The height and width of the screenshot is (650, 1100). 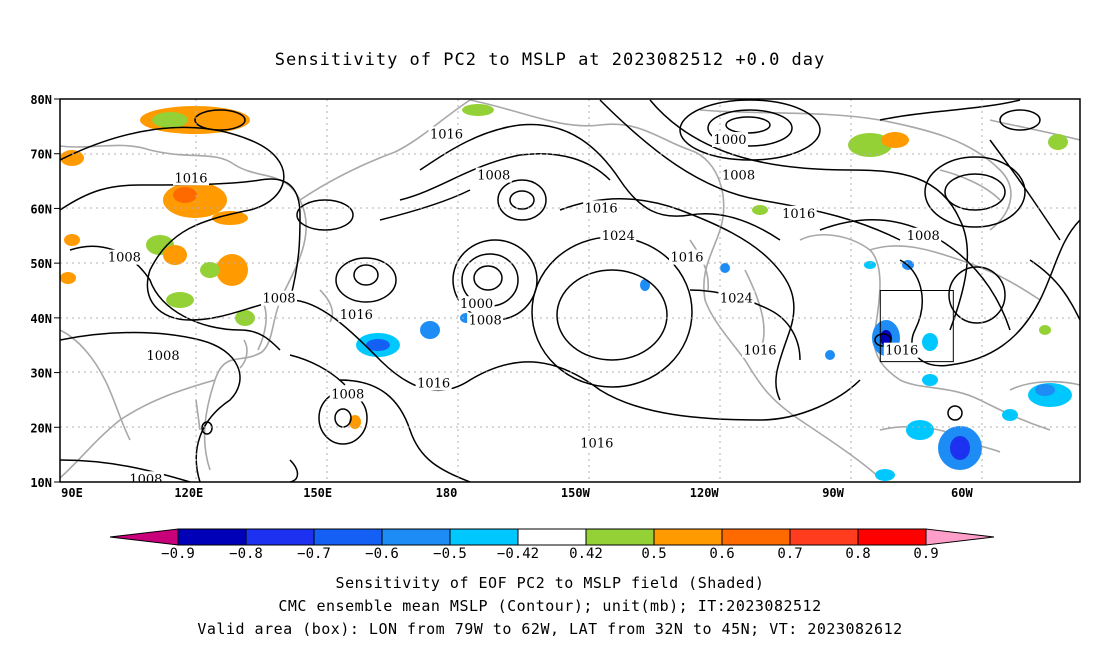 I want to click on legend-tick-label: 0.5, so click(x=653, y=554).